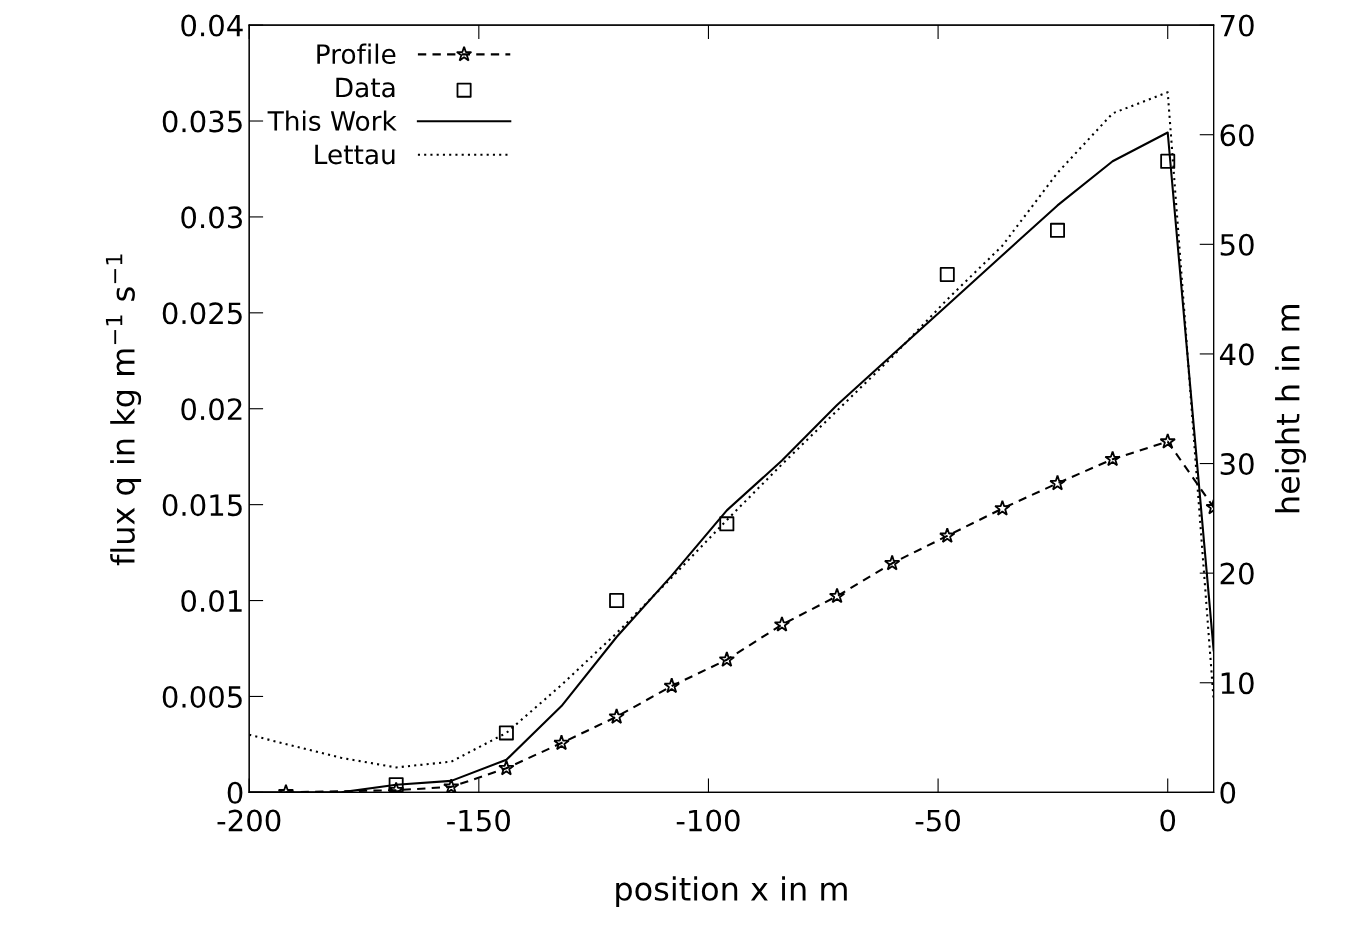  What do you see at coordinates (356, 54) in the screenshot?
I see `legend-label: Profile` at bounding box center [356, 54].